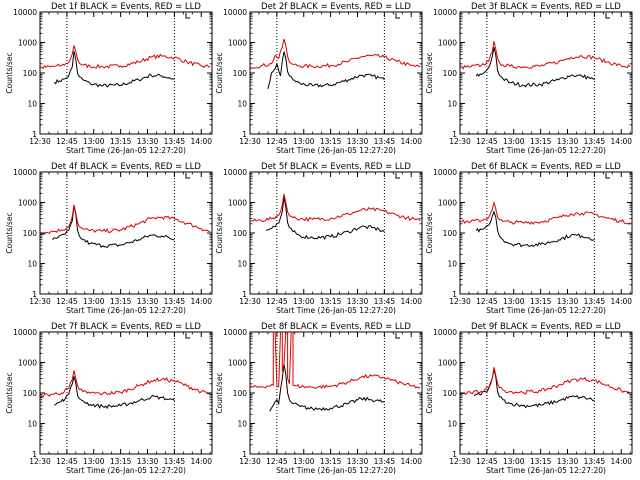 This screenshot has width=640, height=480. What do you see at coordinates (546, 7) in the screenshot?
I see `panel-title: Det 3f BLACK = Events, RED = LLD` at bounding box center [546, 7].